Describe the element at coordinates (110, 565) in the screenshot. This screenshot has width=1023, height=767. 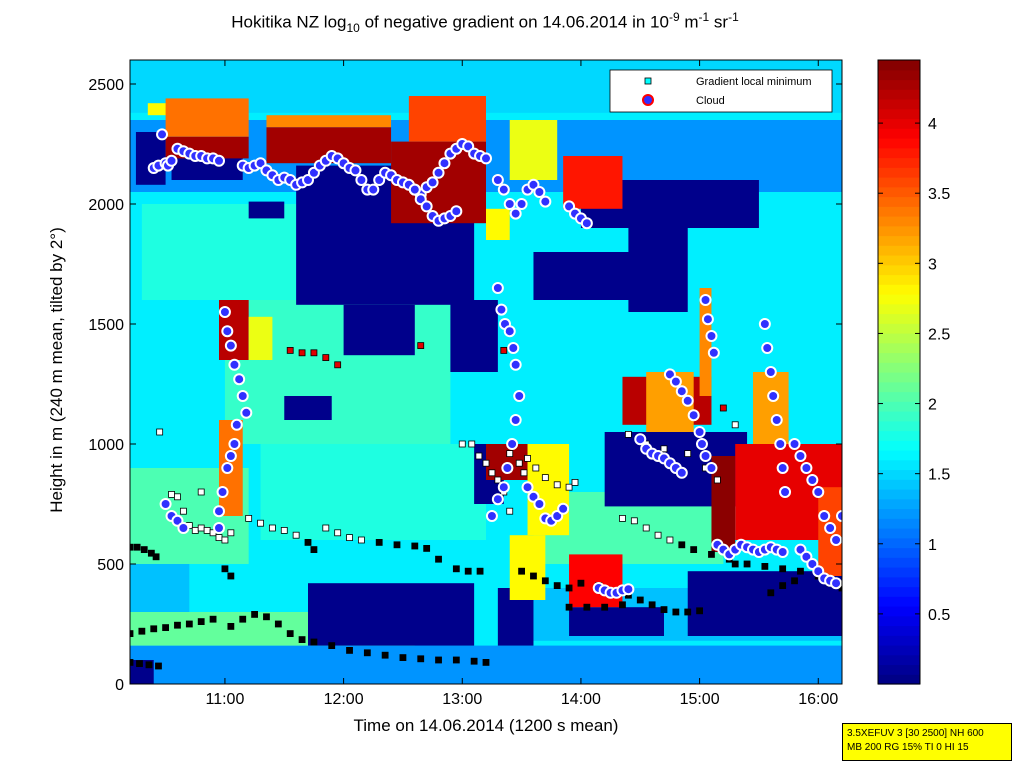
I see `y-tick-label: 500` at that location.